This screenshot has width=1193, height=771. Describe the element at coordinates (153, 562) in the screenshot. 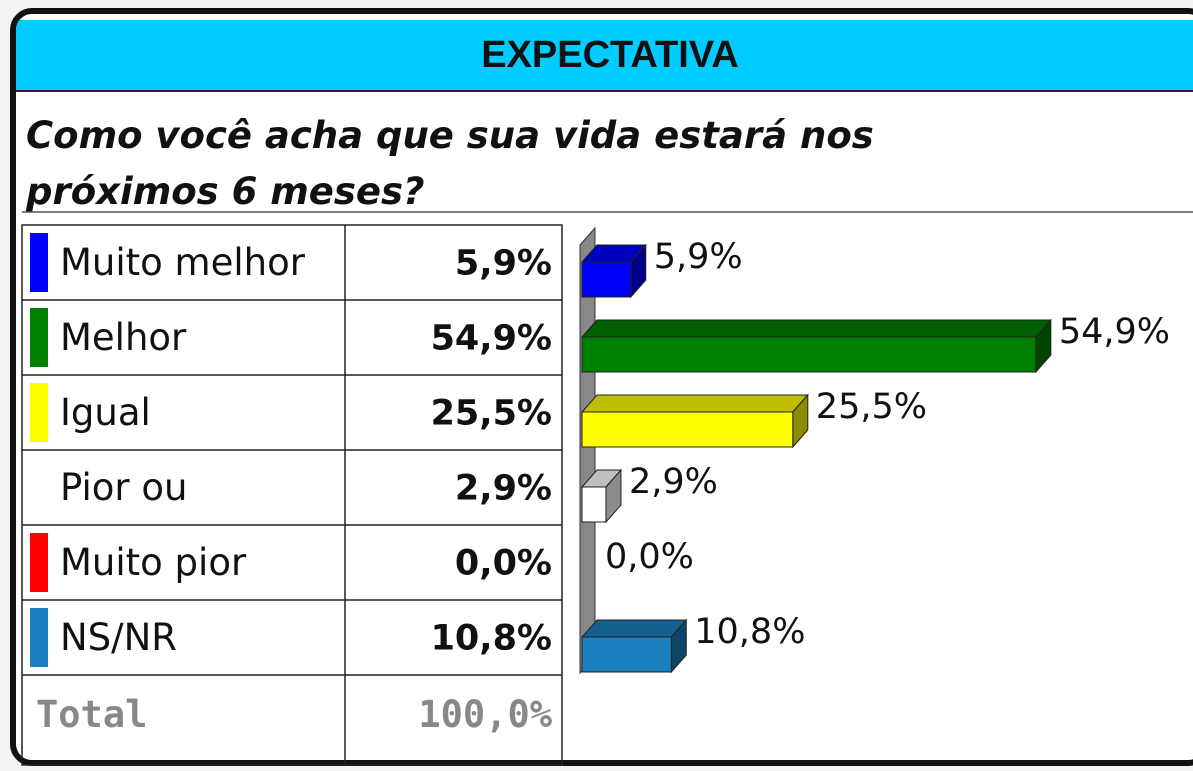

I see `category-label: Muito pior` at that location.